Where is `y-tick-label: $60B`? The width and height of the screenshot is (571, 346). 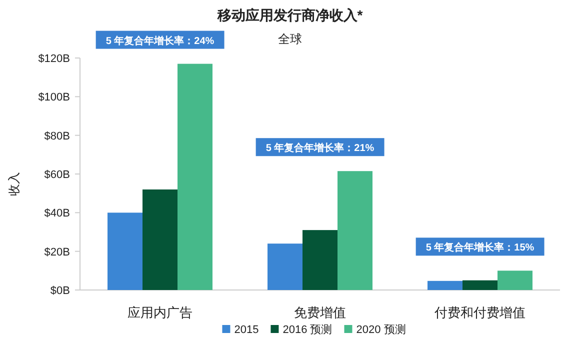 y-tick-label: $60B is located at coordinates (57, 175).